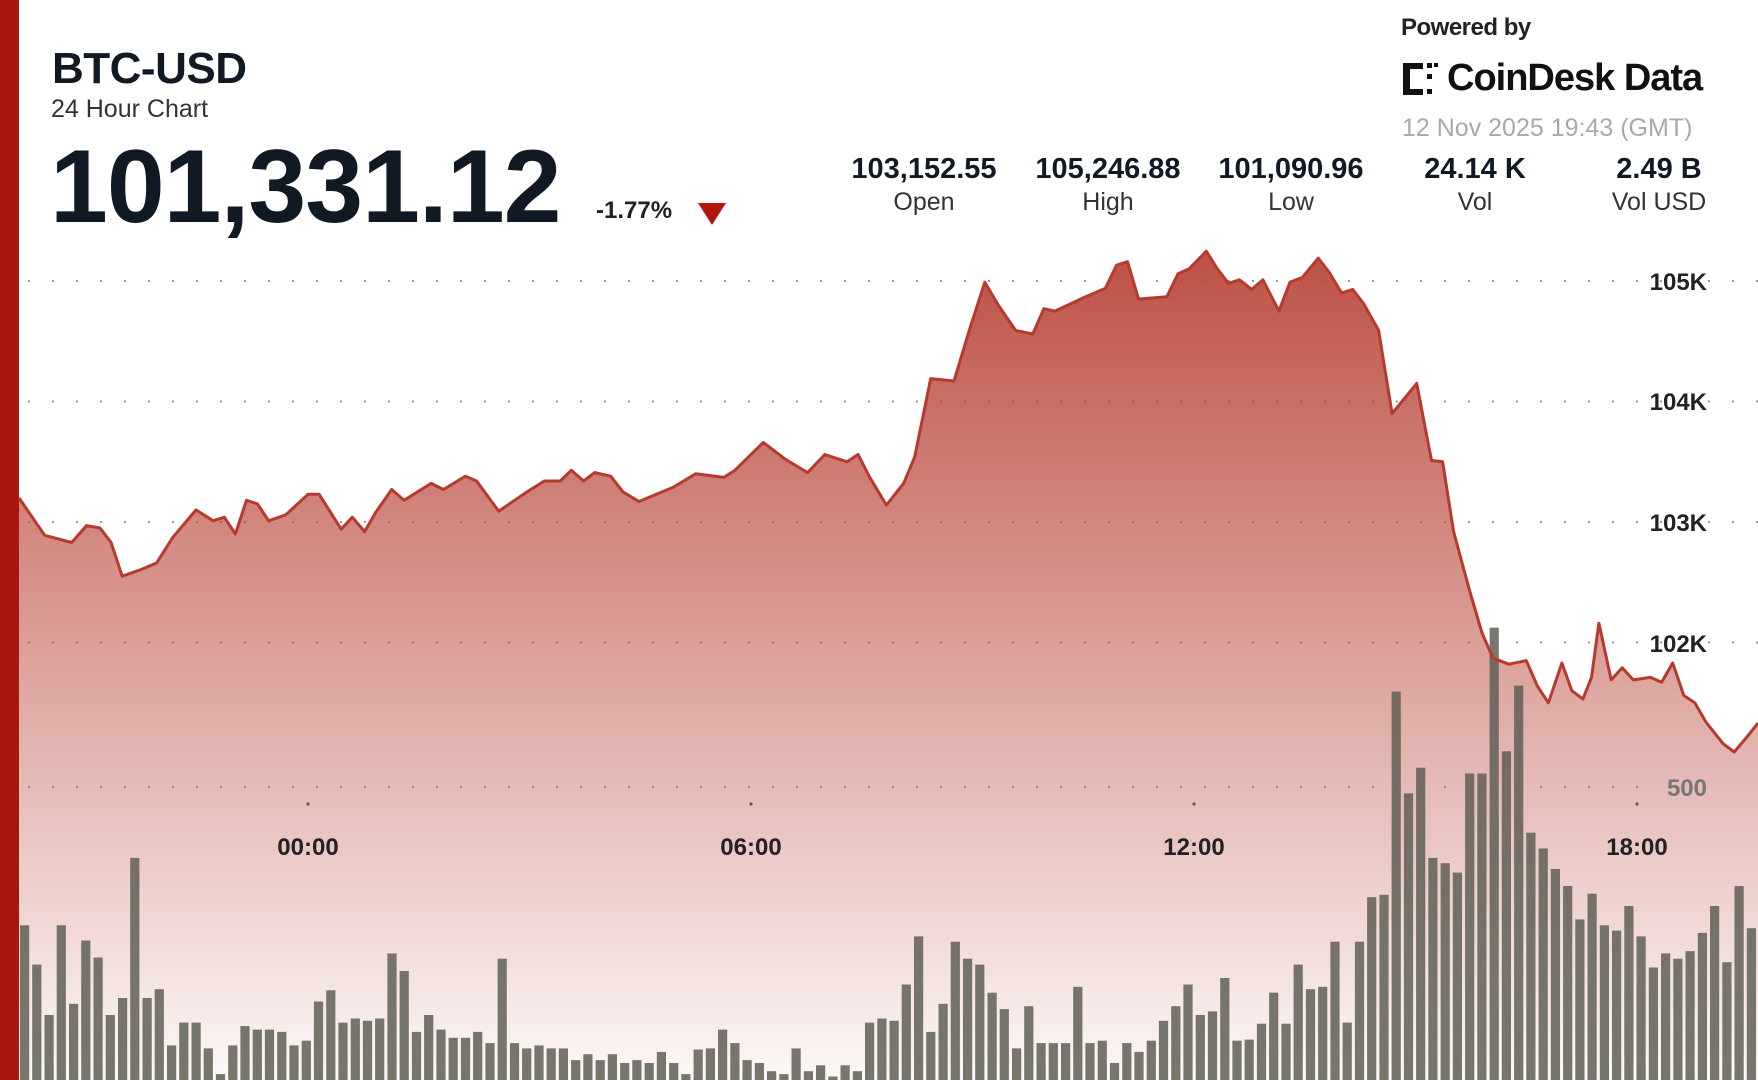 Image resolution: width=1758 pixels, height=1080 pixels. Describe the element at coordinates (130, 109) in the screenshot. I see `chart-subtitle: 24 Hour Chart` at that location.